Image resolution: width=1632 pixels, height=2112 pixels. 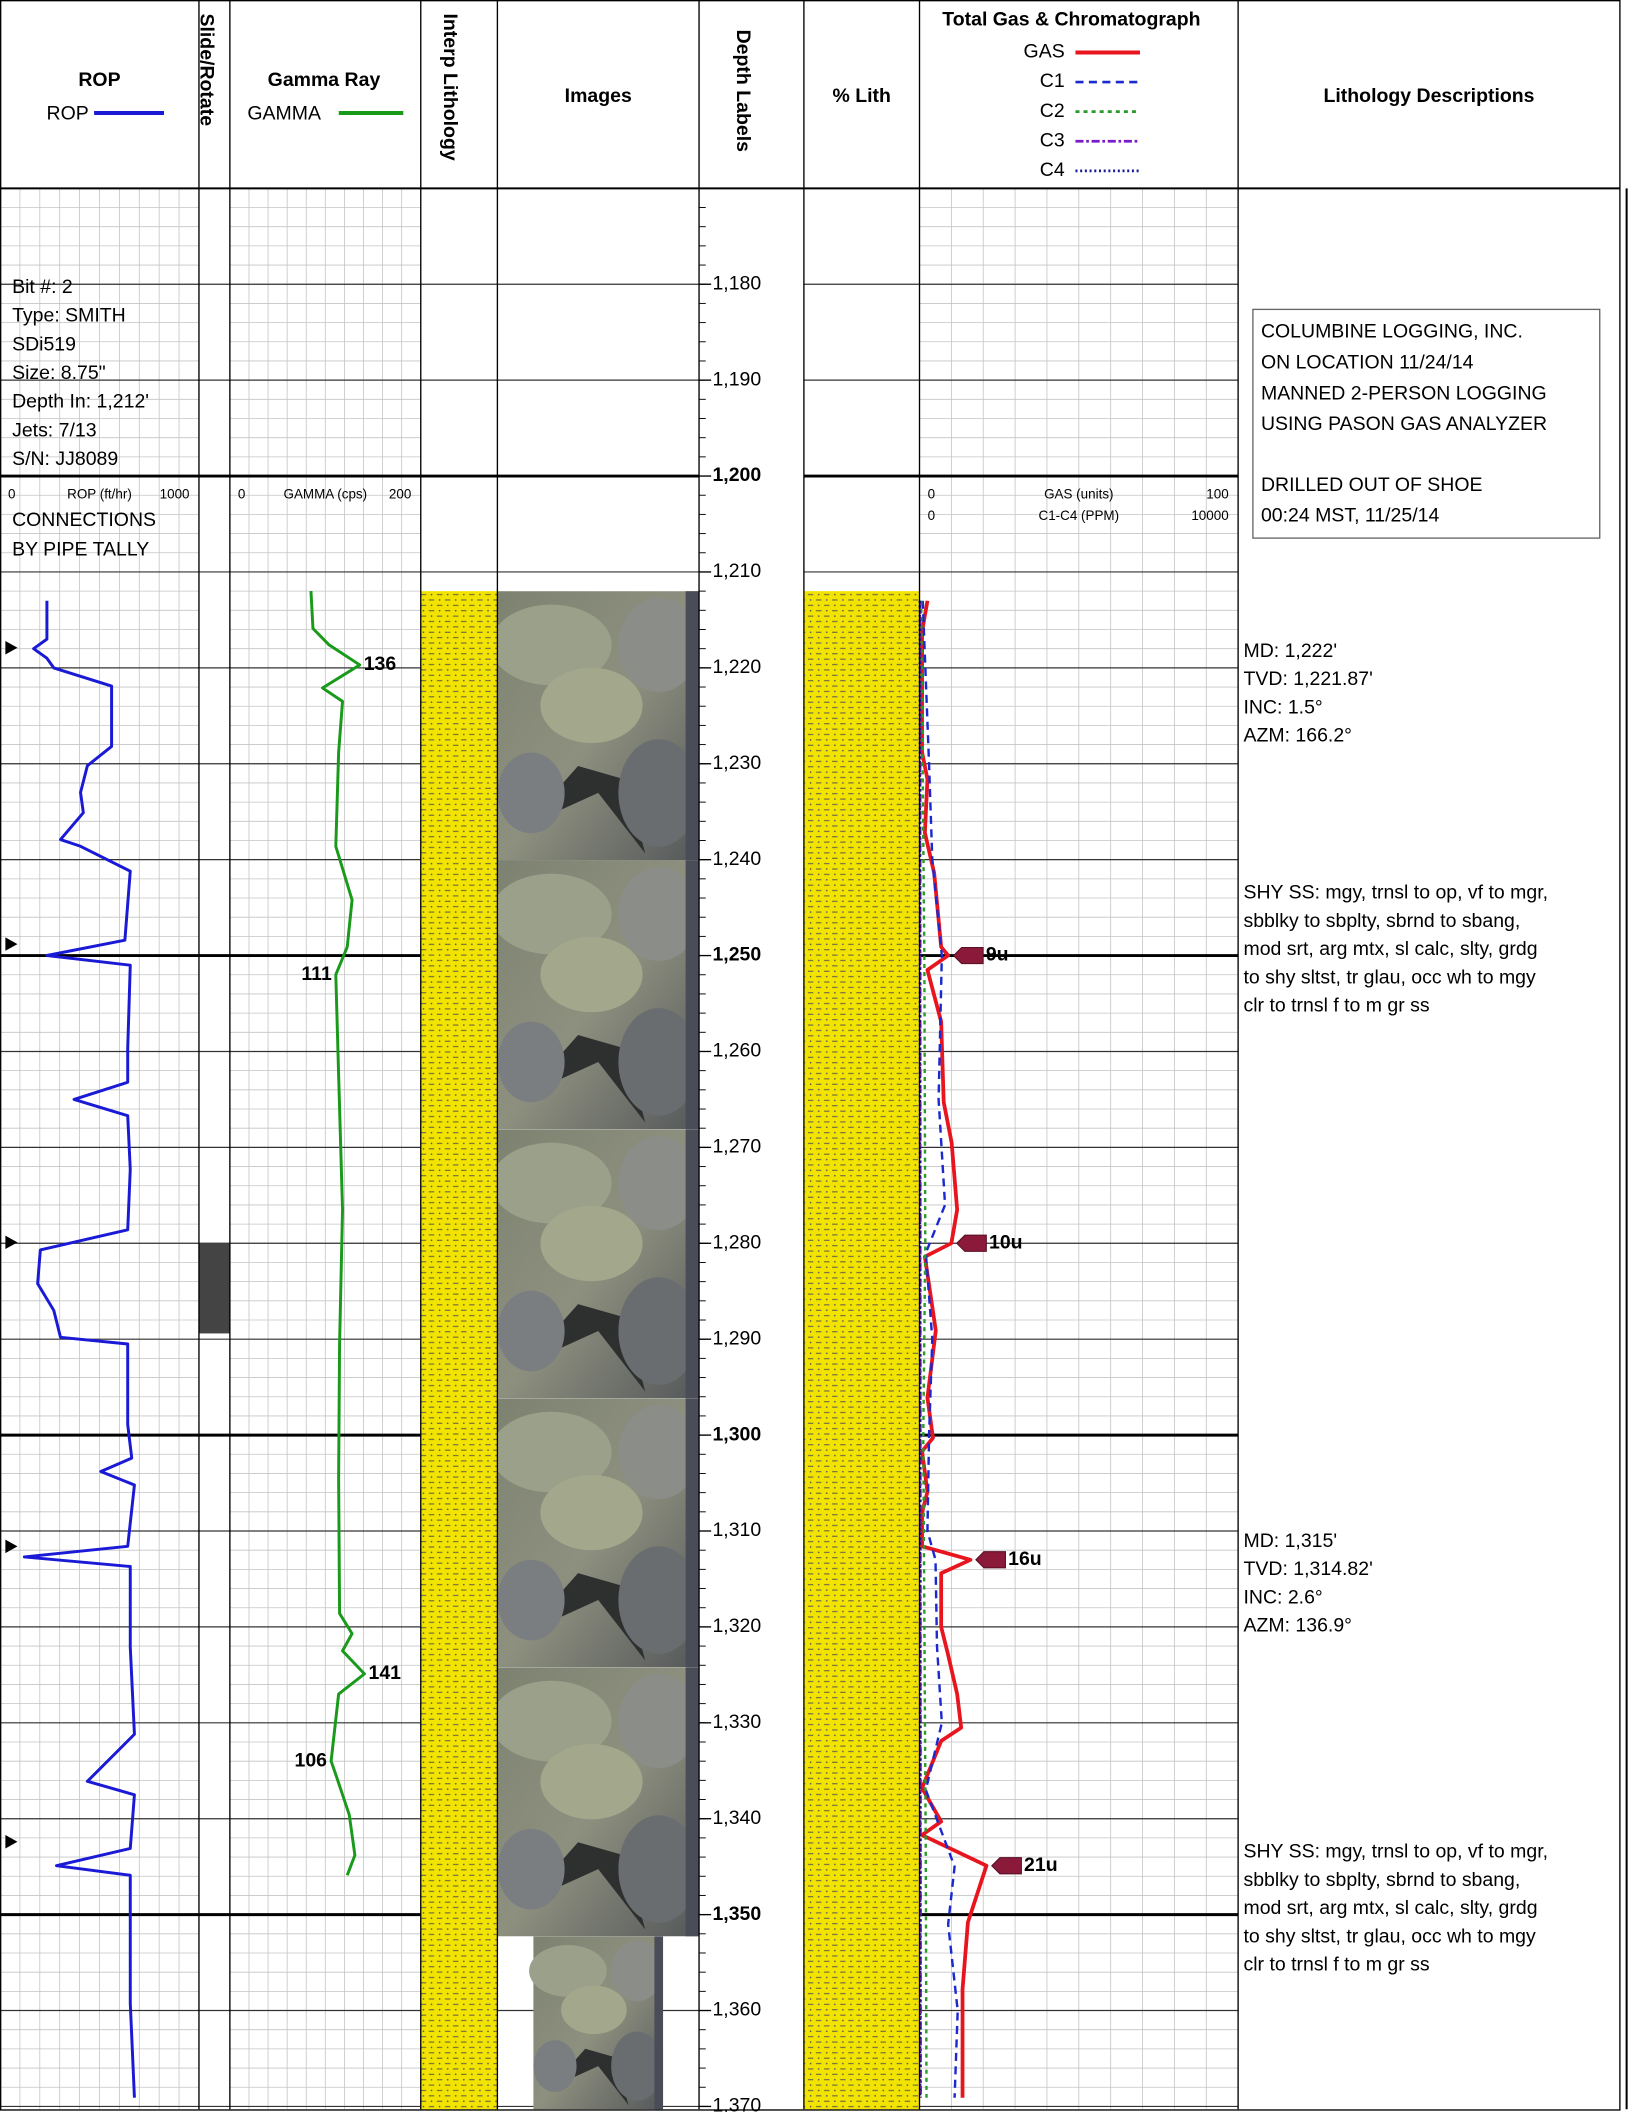 I want to click on scale-title: GAMMA (cps), so click(x=326, y=494).